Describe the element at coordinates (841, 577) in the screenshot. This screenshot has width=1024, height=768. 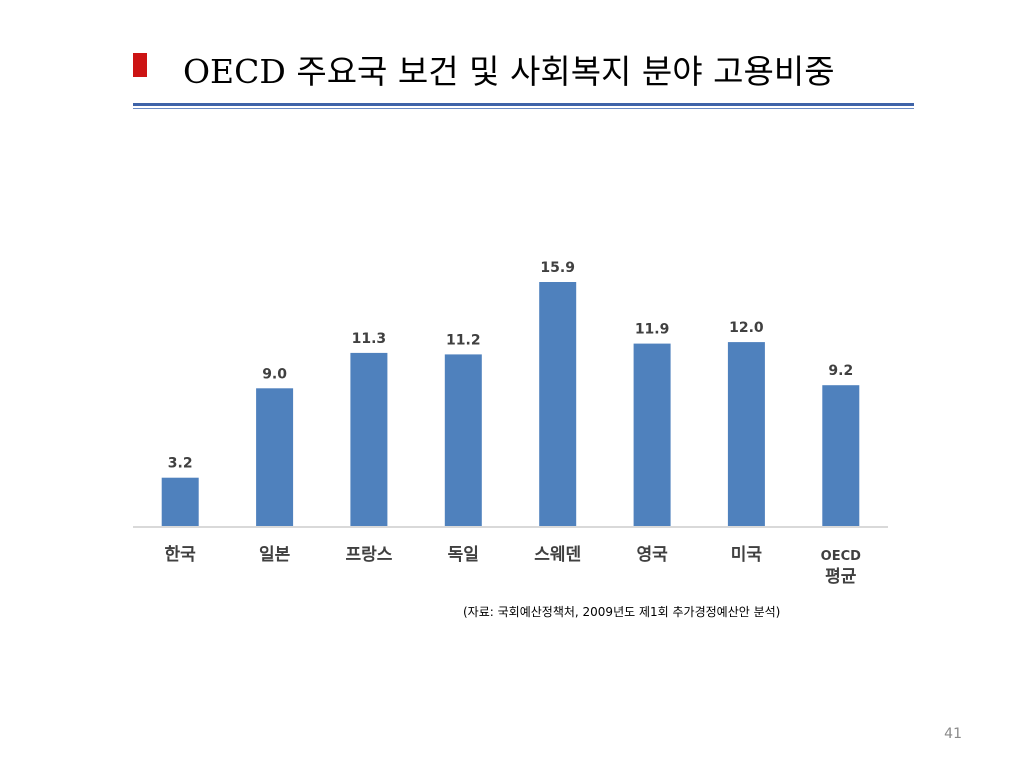
I see `category-label-7-line-1: 평균` at that location.